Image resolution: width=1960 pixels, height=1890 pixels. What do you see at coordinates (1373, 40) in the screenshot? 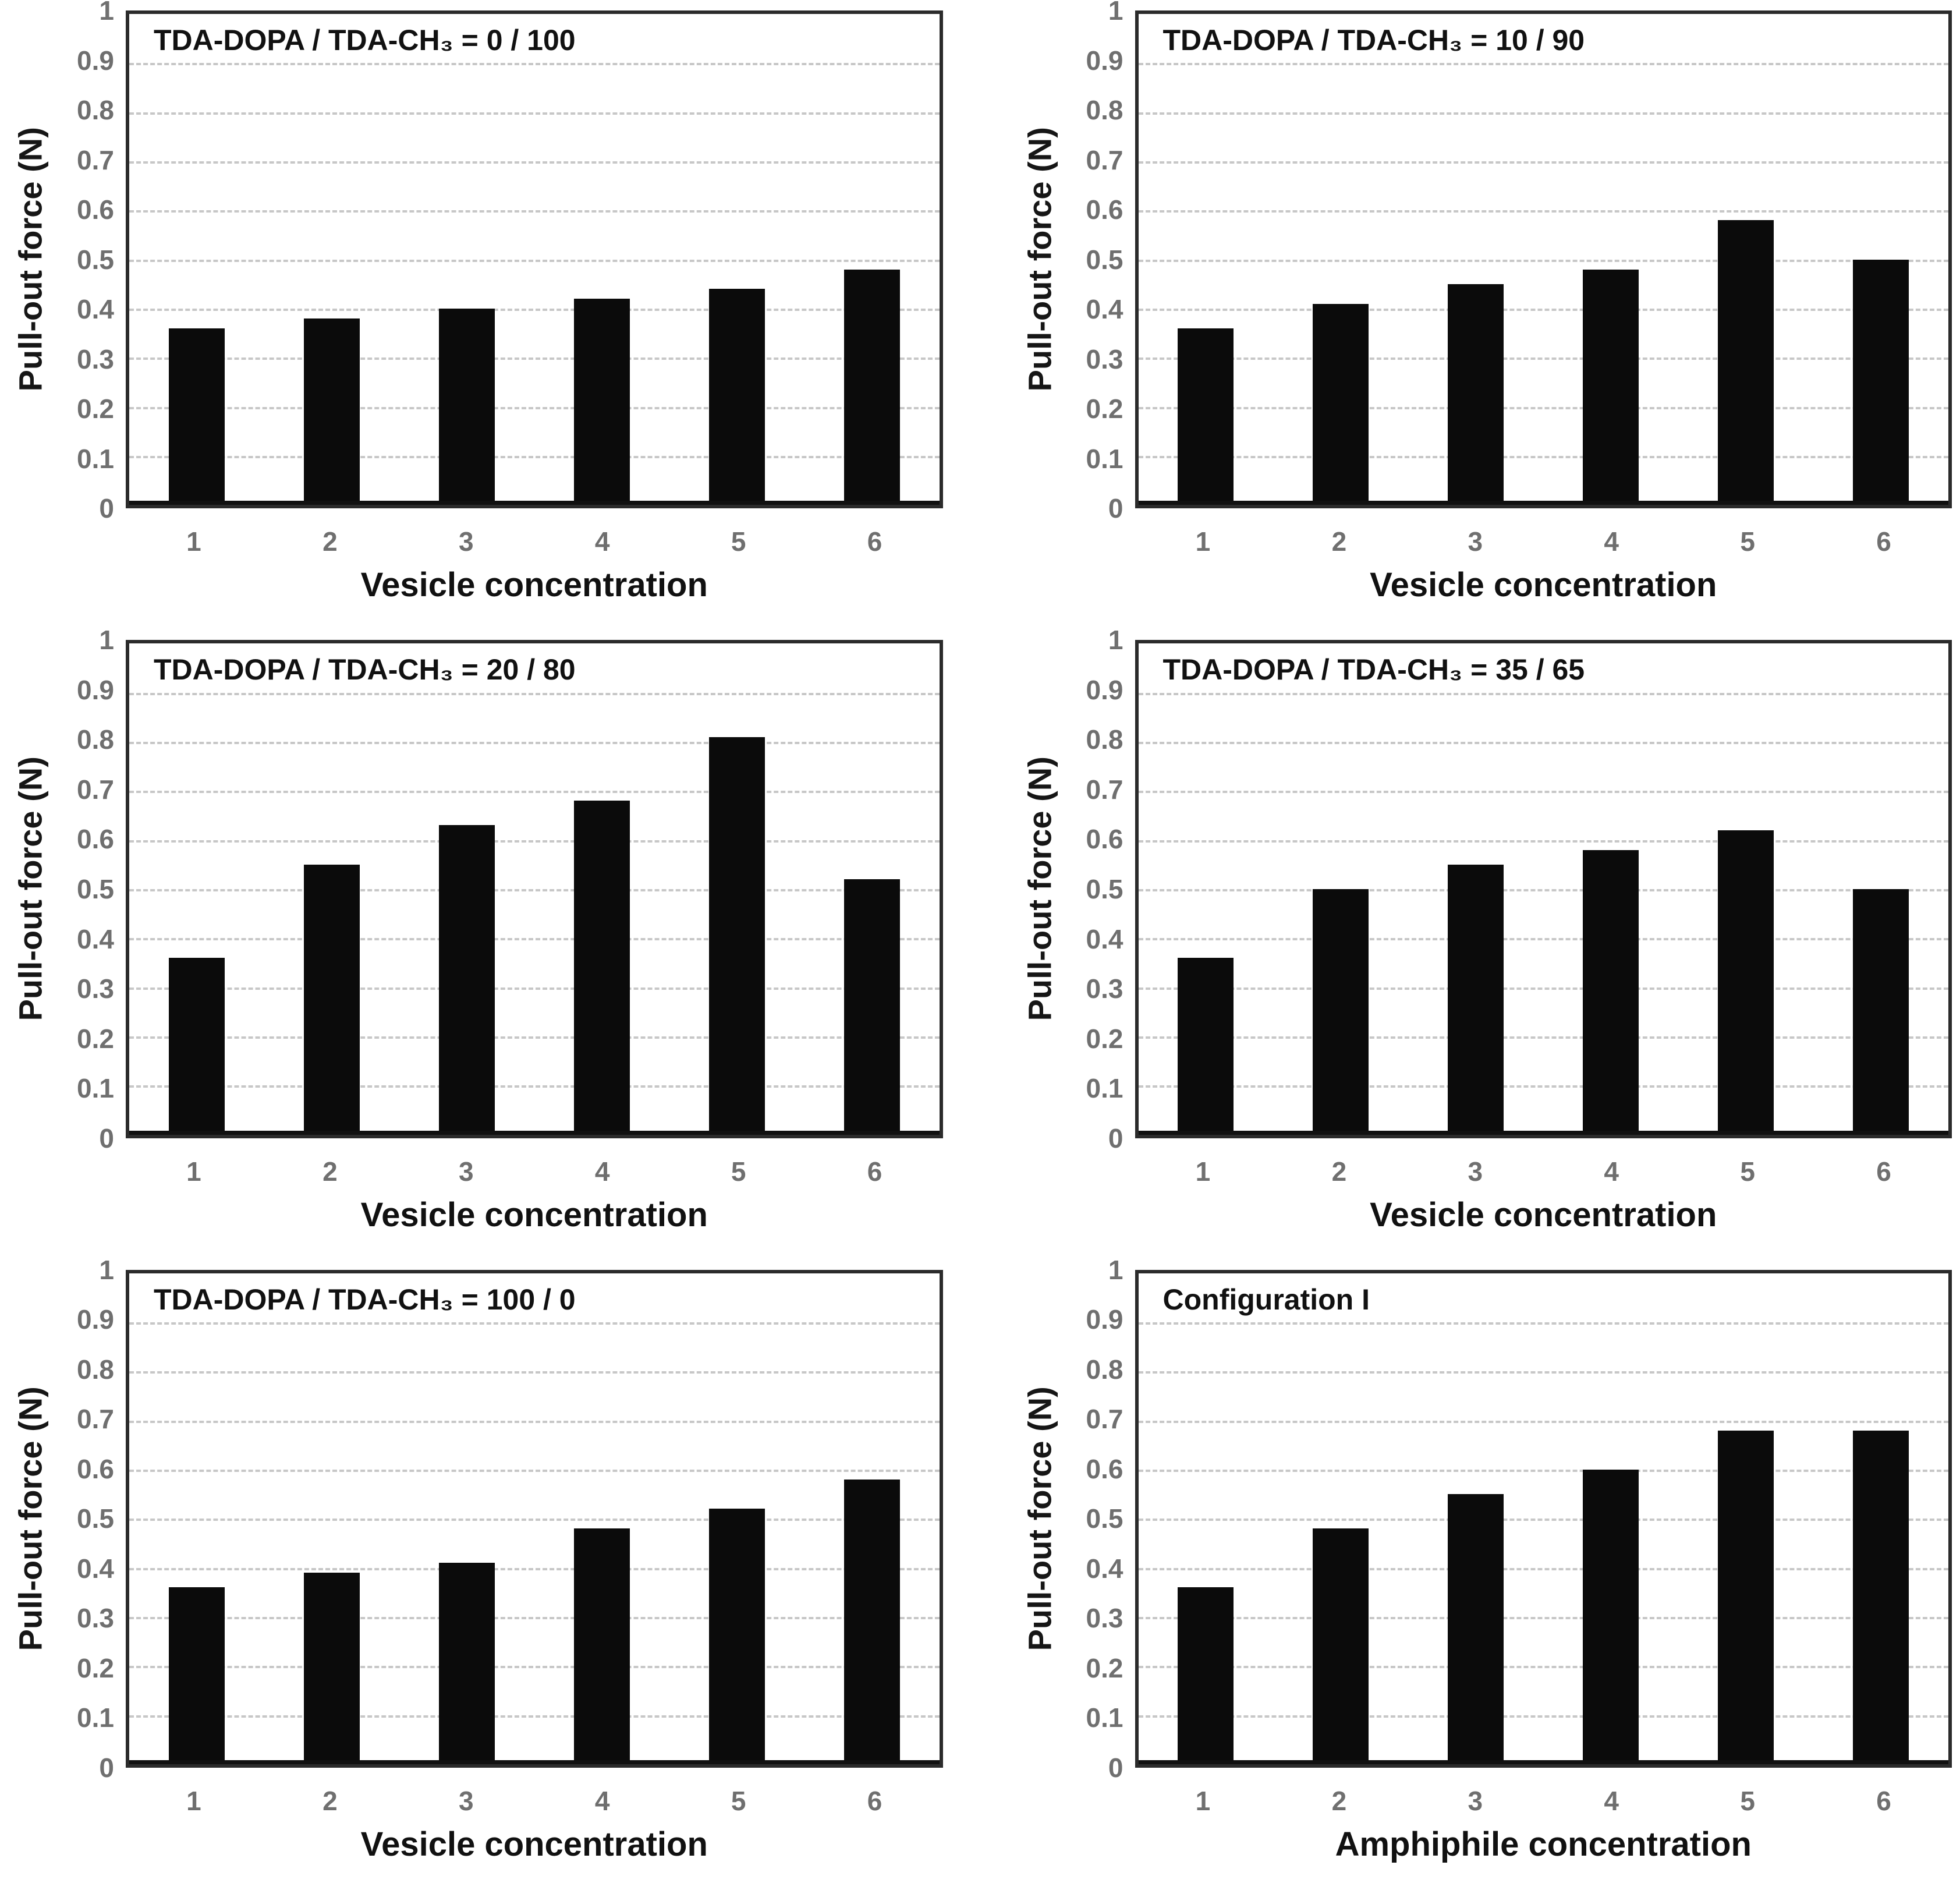
I see `panel-title: TDA-DOPA / TDA-CH₃ = 10 / 90` at bounding box center [1373, 40].